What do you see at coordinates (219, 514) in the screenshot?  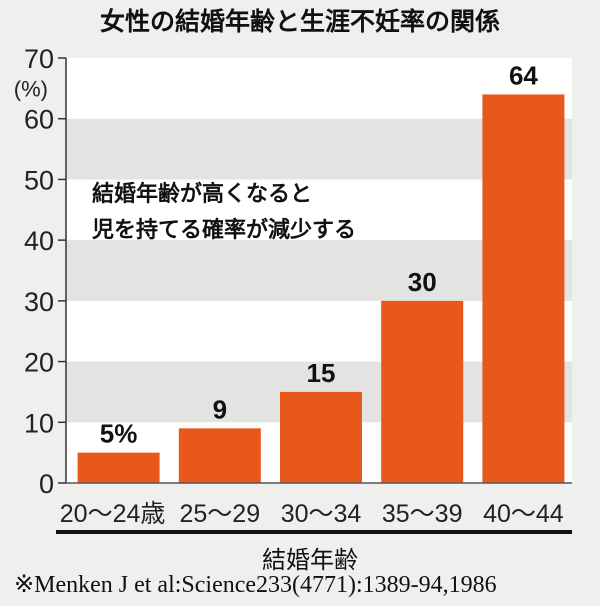 I see `x-tick-label: 25〜29` at bounding box center [219, 514].